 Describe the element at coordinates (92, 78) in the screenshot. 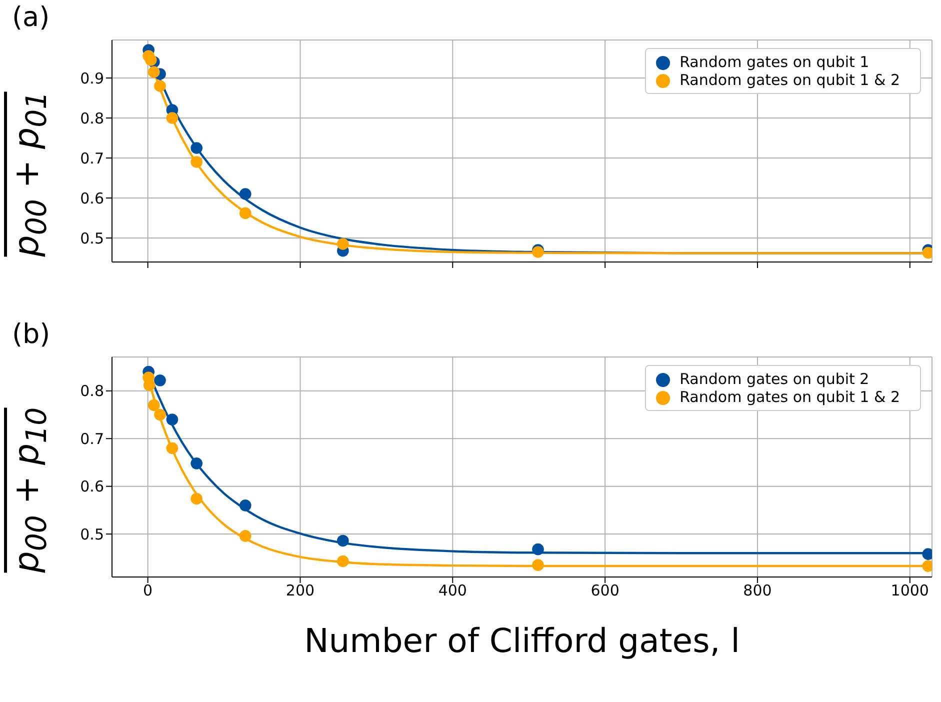

I see `y-tick-label: 0.9` at that location.